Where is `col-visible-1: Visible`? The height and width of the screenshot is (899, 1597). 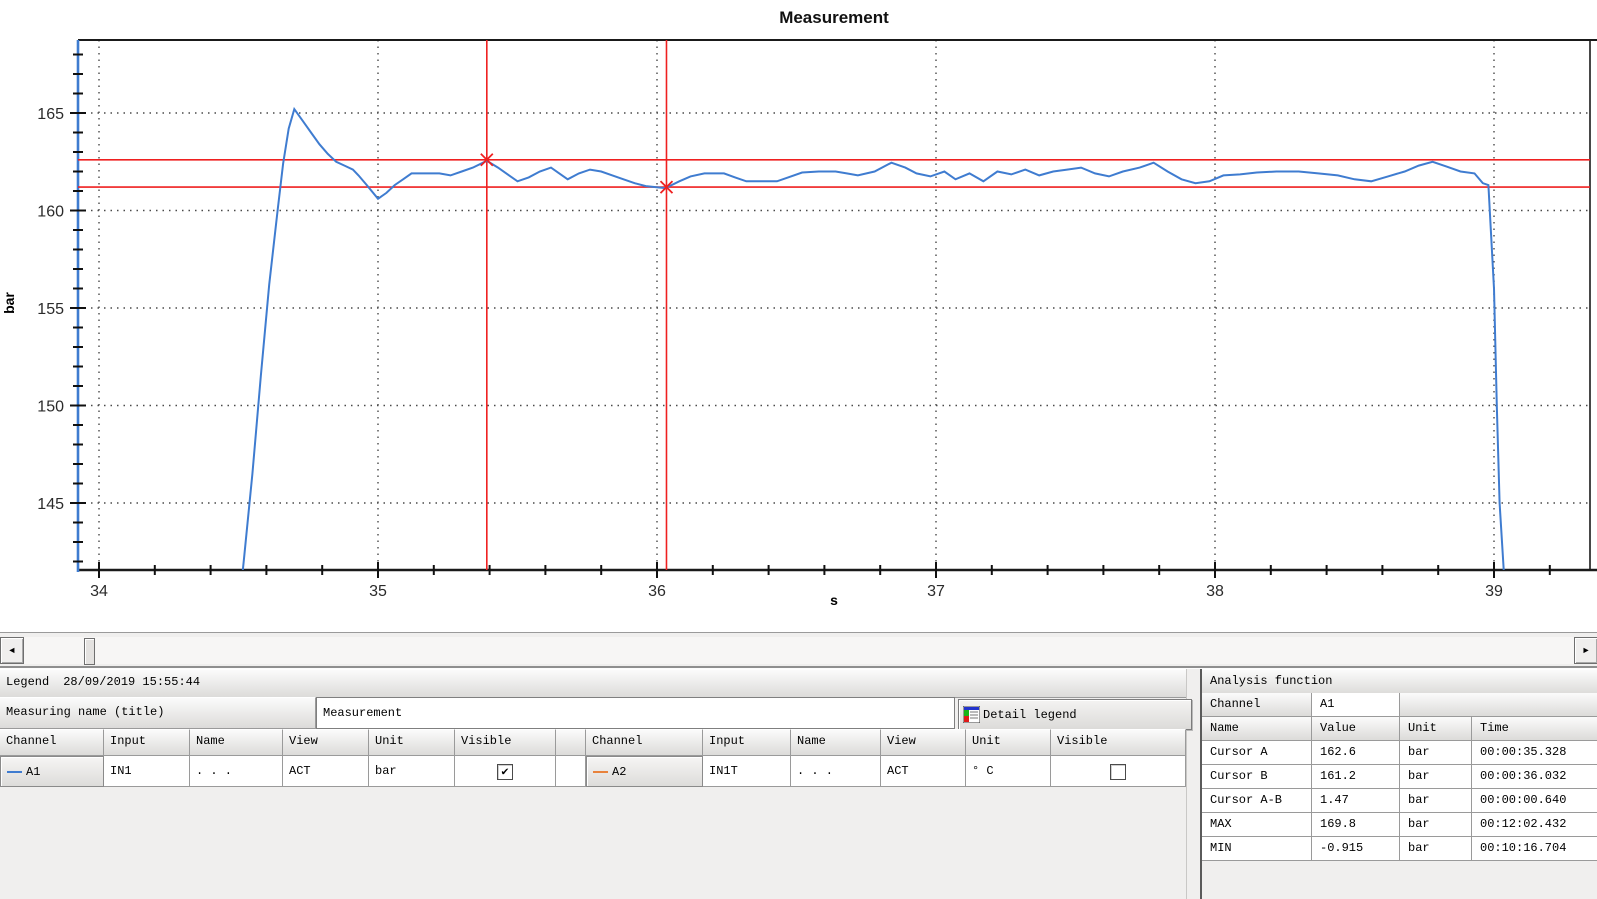 col-visible-1: Visible is located at coordinates (505, 742).